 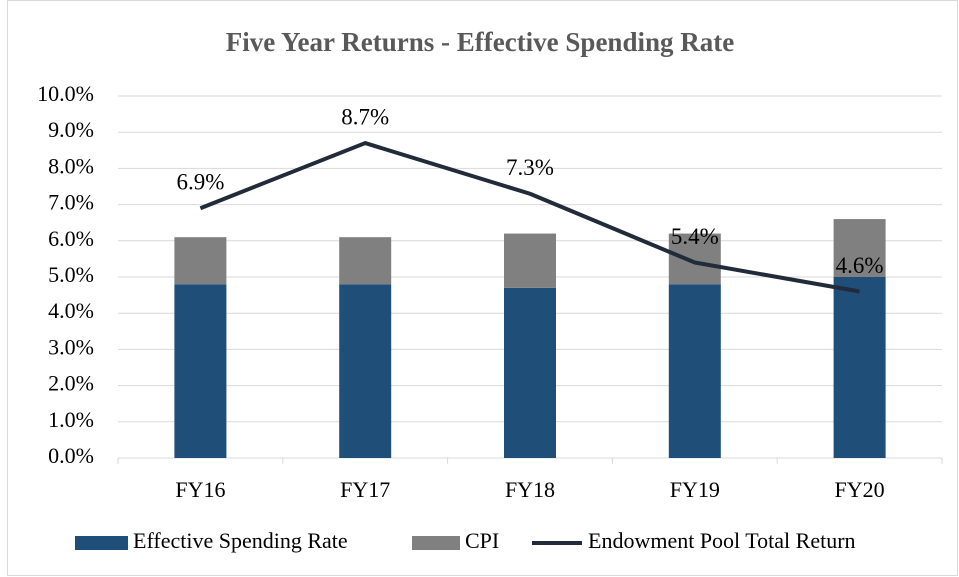 What do you see at coordinates (722, 540) in the screenshot?
I see `legend-label: Endowment Pool Total Return` at bounding box center [722, 540].